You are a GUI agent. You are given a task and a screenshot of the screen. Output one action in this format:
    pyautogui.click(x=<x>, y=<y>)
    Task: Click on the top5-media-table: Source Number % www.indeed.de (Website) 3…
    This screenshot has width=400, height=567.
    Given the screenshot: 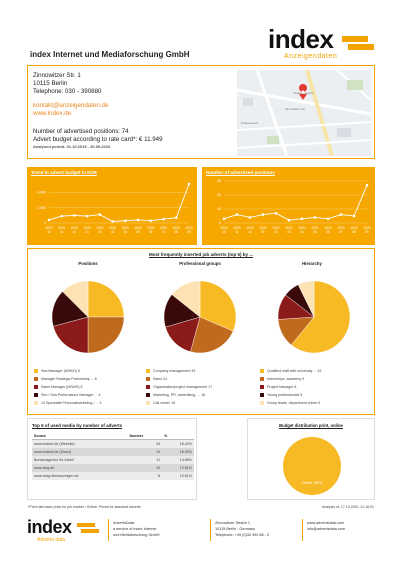 What is the action you would take?
    pyautogui.click(x=113, y=456)
    